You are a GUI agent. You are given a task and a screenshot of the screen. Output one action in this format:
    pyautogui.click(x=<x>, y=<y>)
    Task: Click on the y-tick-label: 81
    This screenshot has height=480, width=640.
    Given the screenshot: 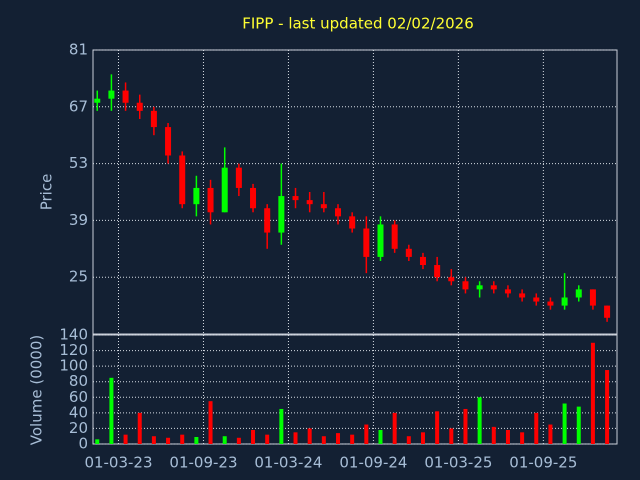 What is the action you would take?
    pyautogui.click(x=78, y=50)
    